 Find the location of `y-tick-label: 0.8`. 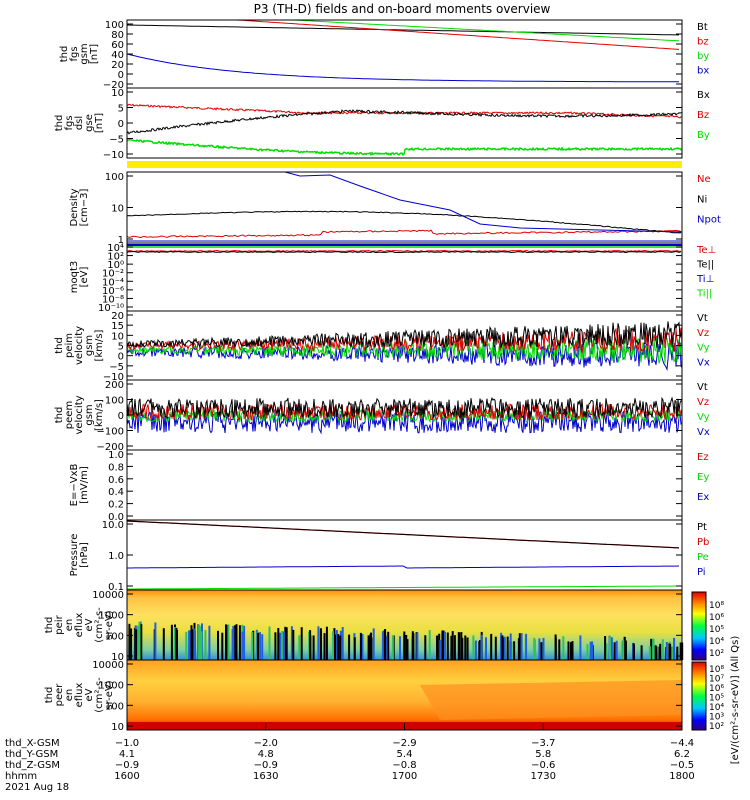

y-tick-label: 0.8 is located at coordinates (116, 467).